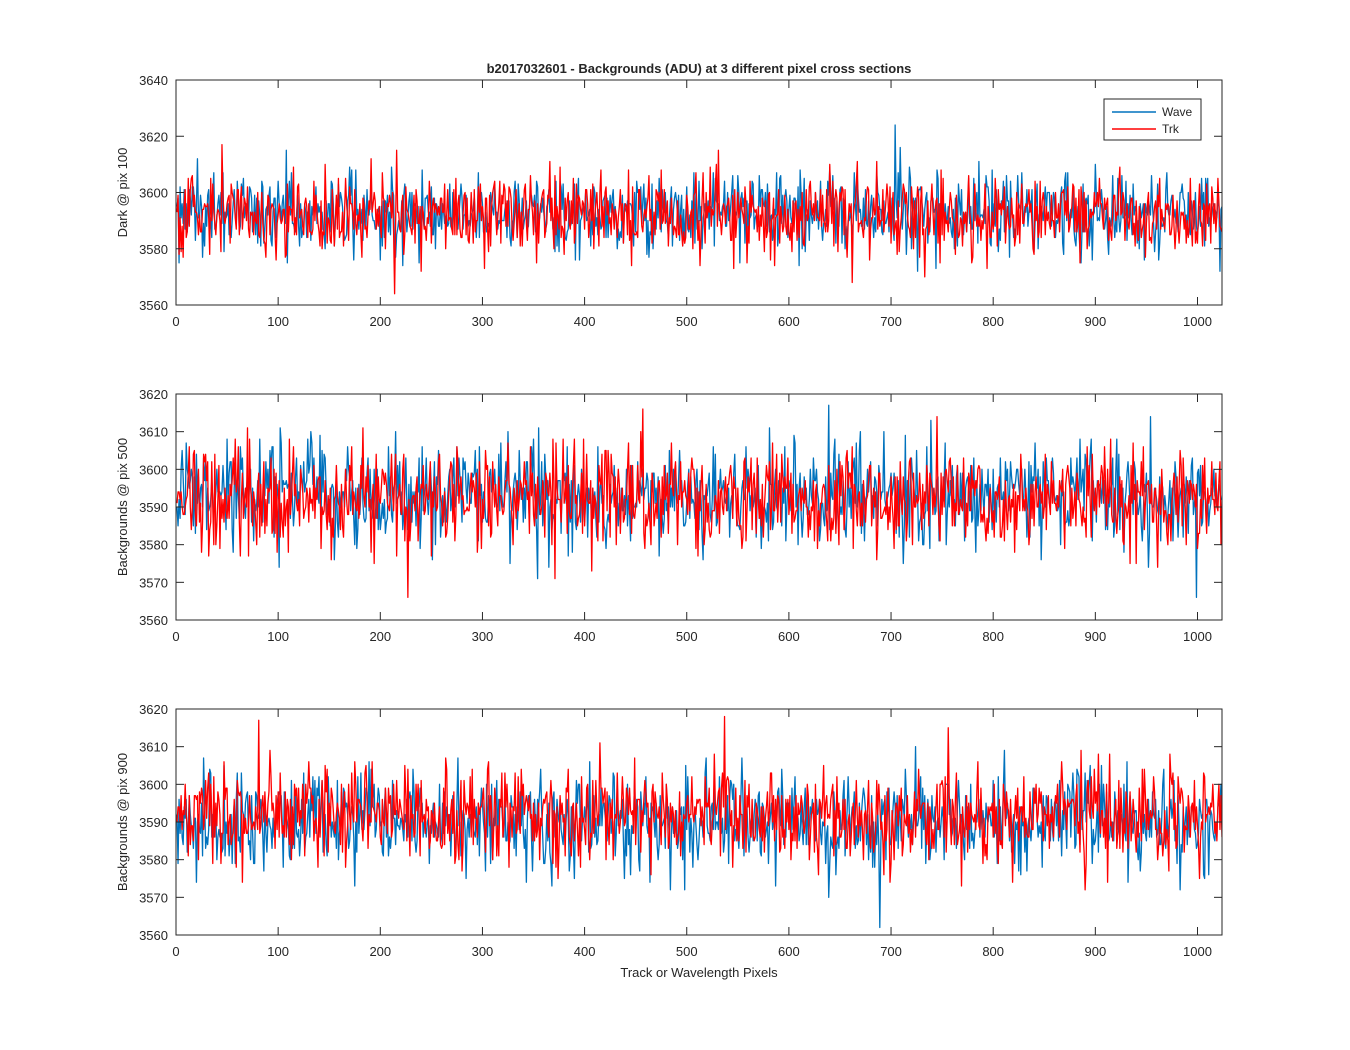 The image size is (1350, 1050). What do you see at coordinates (122, 822) in the screenshot?
I see `y-axis-label: Backgrounds @ pix 900` at bounding box center [122, 822].